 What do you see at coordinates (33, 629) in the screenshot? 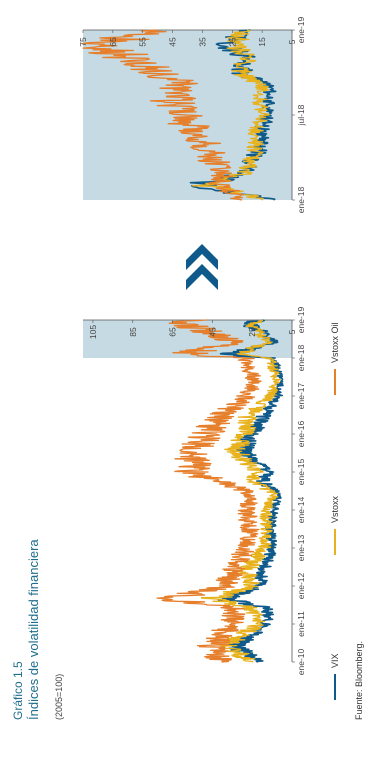
I see `figure-title: Índices de volatilidad financiera` at bounding box center [33, 629].